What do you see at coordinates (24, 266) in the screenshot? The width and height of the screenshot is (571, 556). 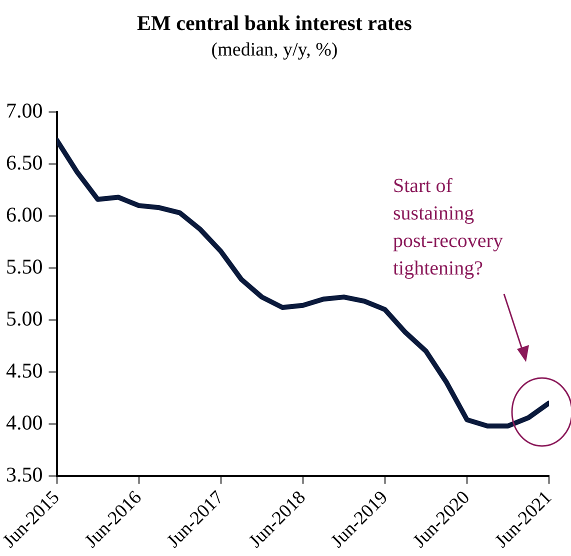 I see `y-tick-label: 5.50` at bounding box center [24, 266].